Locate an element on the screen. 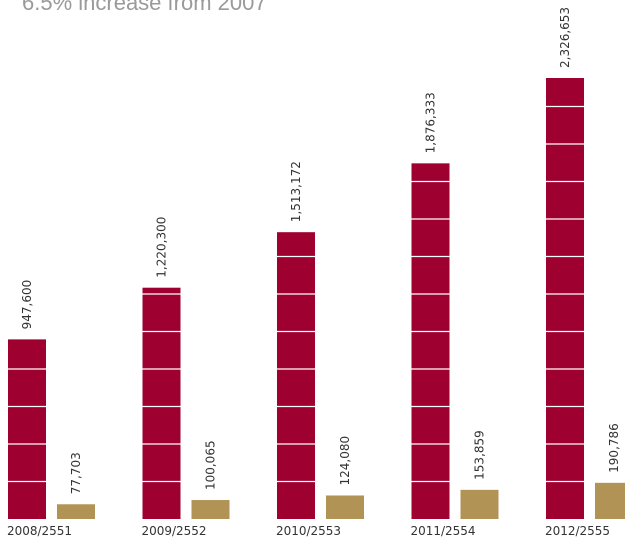 This screenshot has width=625, height=537. data-label: 1,876,333 is located at coordinates (431, 122).